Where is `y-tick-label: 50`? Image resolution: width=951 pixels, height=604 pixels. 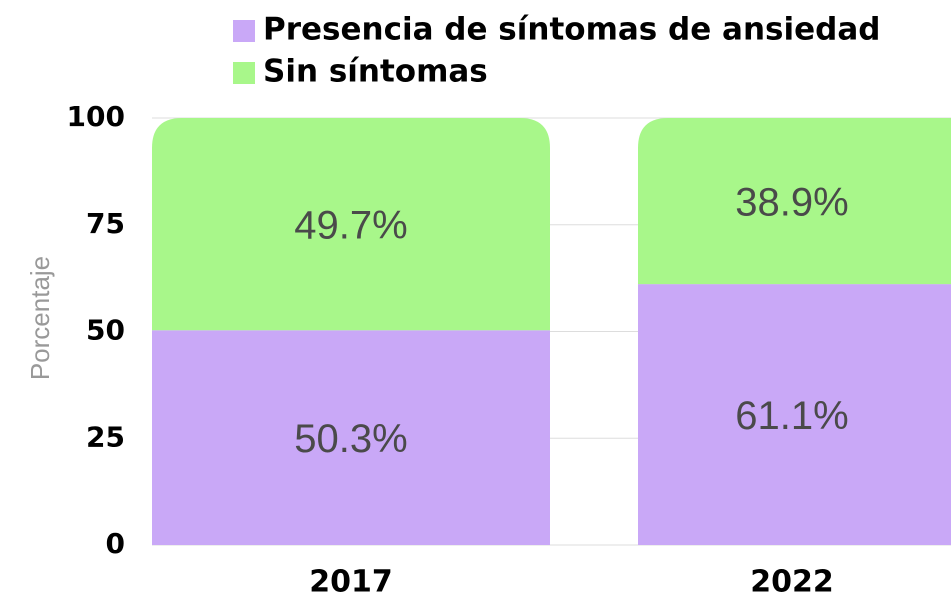 y-tick-label: 50 is located at coordinates (105, 330).